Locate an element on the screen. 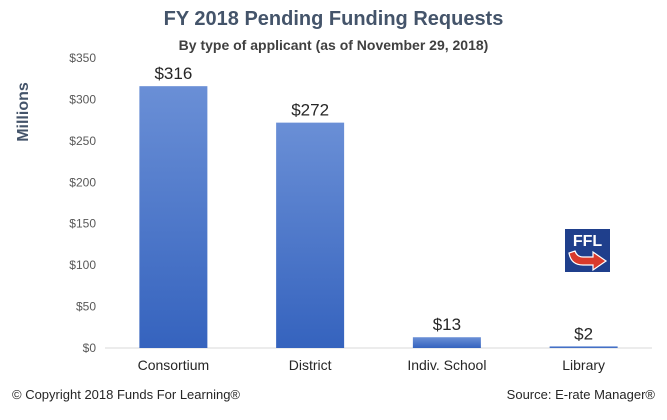  data-label: $272 is located at coordinates (310, 110).